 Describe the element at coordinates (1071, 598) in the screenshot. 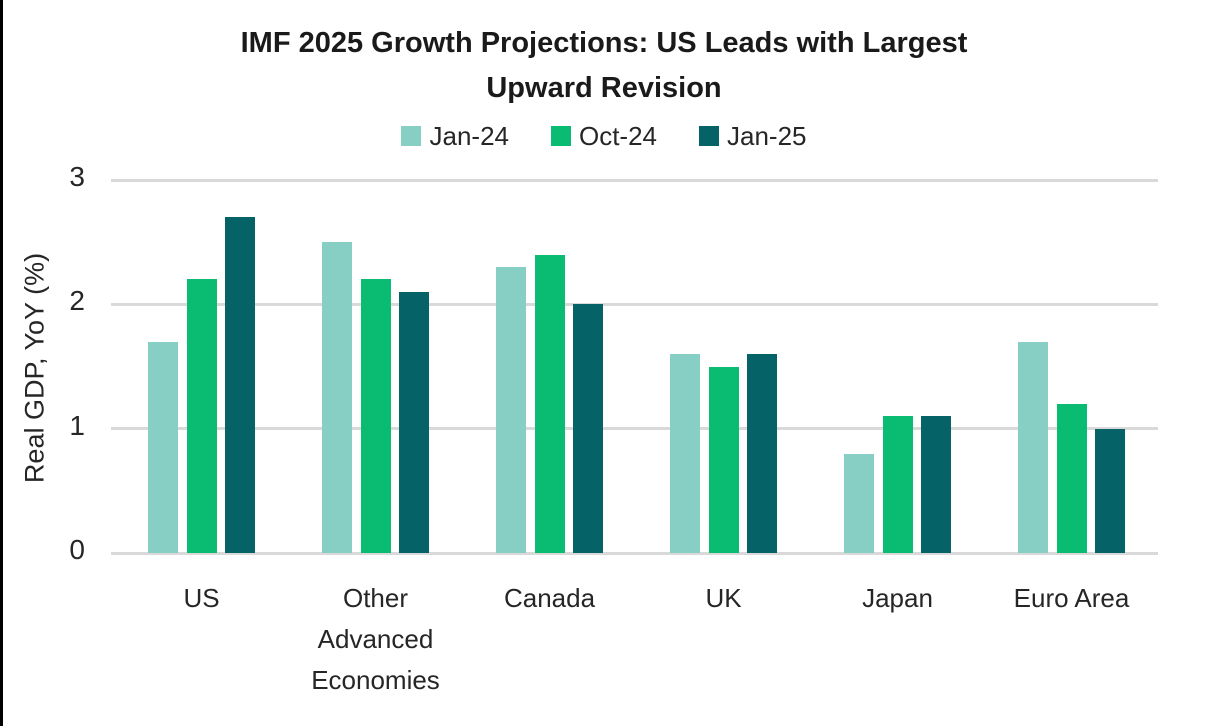

I see `x-category-label-euro-area: Euro Area` at that location.